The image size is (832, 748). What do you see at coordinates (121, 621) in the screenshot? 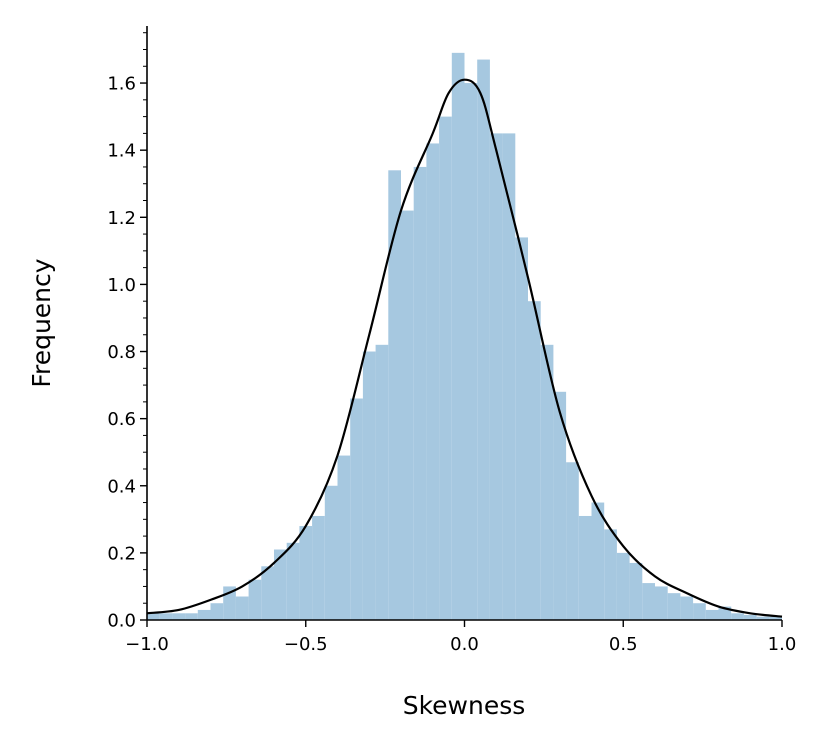
I see `y-tick-label: 0.0` at bounding box center [121, 621].